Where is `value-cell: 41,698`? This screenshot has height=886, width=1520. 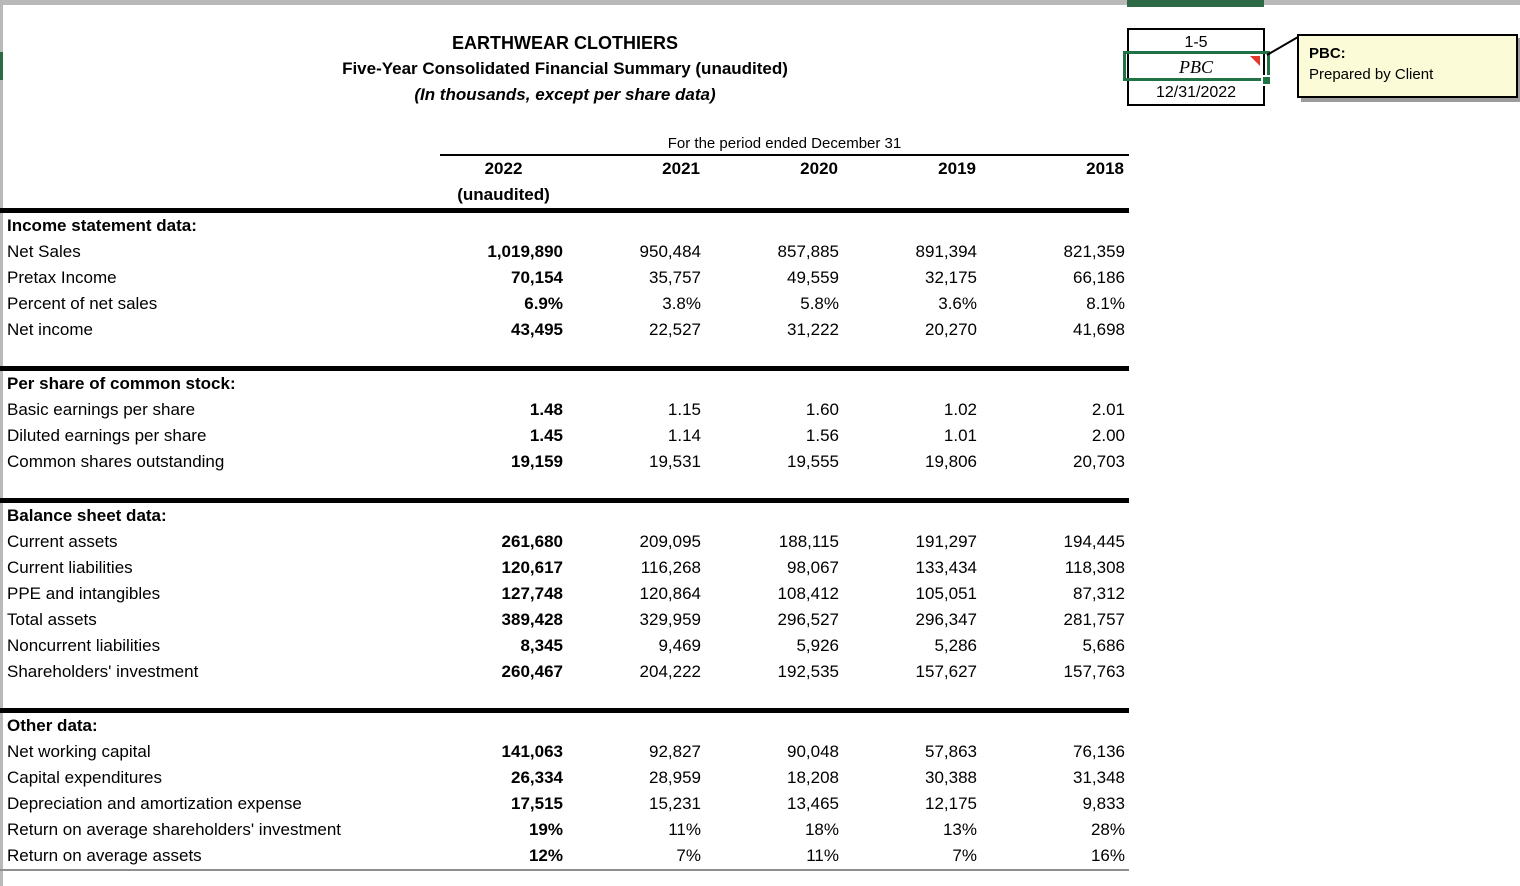
value-cell: 41,698 is located at coordinates (1099, 329).